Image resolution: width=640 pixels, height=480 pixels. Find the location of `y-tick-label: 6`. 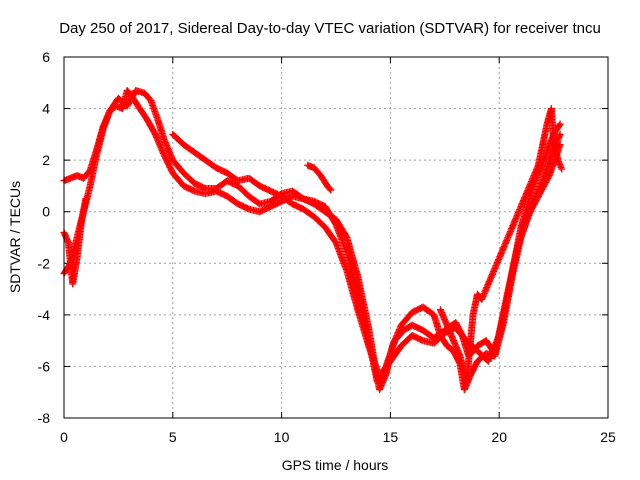

y-tick-label: 6 is located at coordinates (46, 57).